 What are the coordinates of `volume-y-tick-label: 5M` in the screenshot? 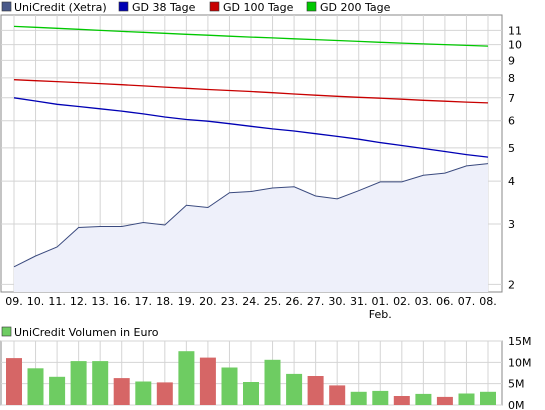 It's located at (516, 384).